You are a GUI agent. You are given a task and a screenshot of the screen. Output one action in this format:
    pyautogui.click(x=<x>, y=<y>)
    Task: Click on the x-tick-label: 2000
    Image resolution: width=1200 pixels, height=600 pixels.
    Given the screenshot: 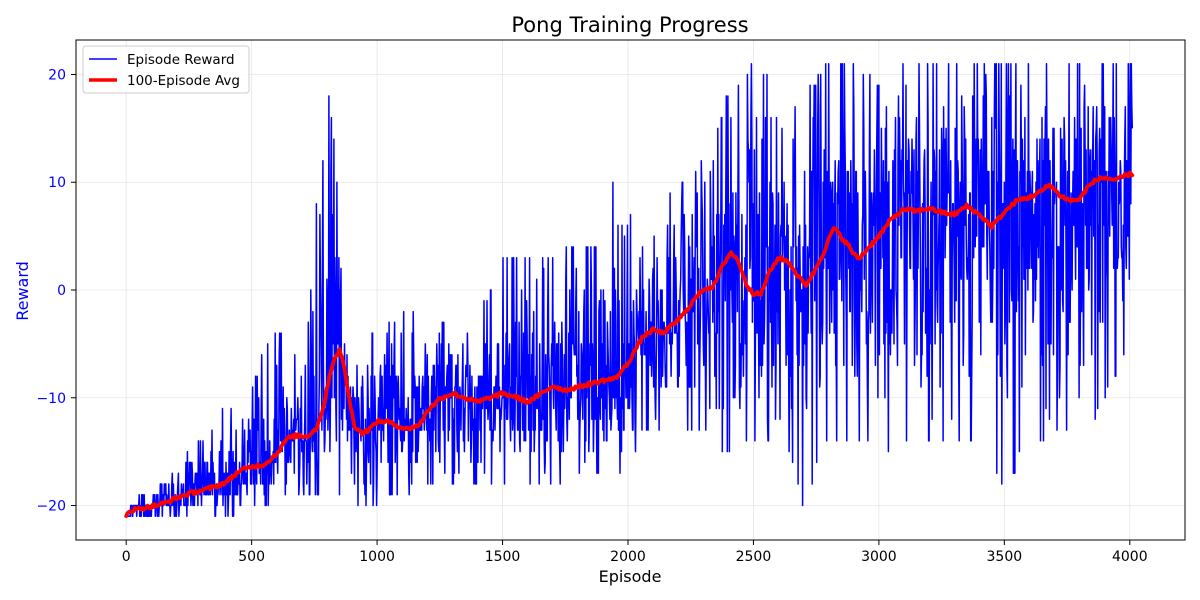 What is the action you would take?
    pyautogui.click(x=628, y=557)
    